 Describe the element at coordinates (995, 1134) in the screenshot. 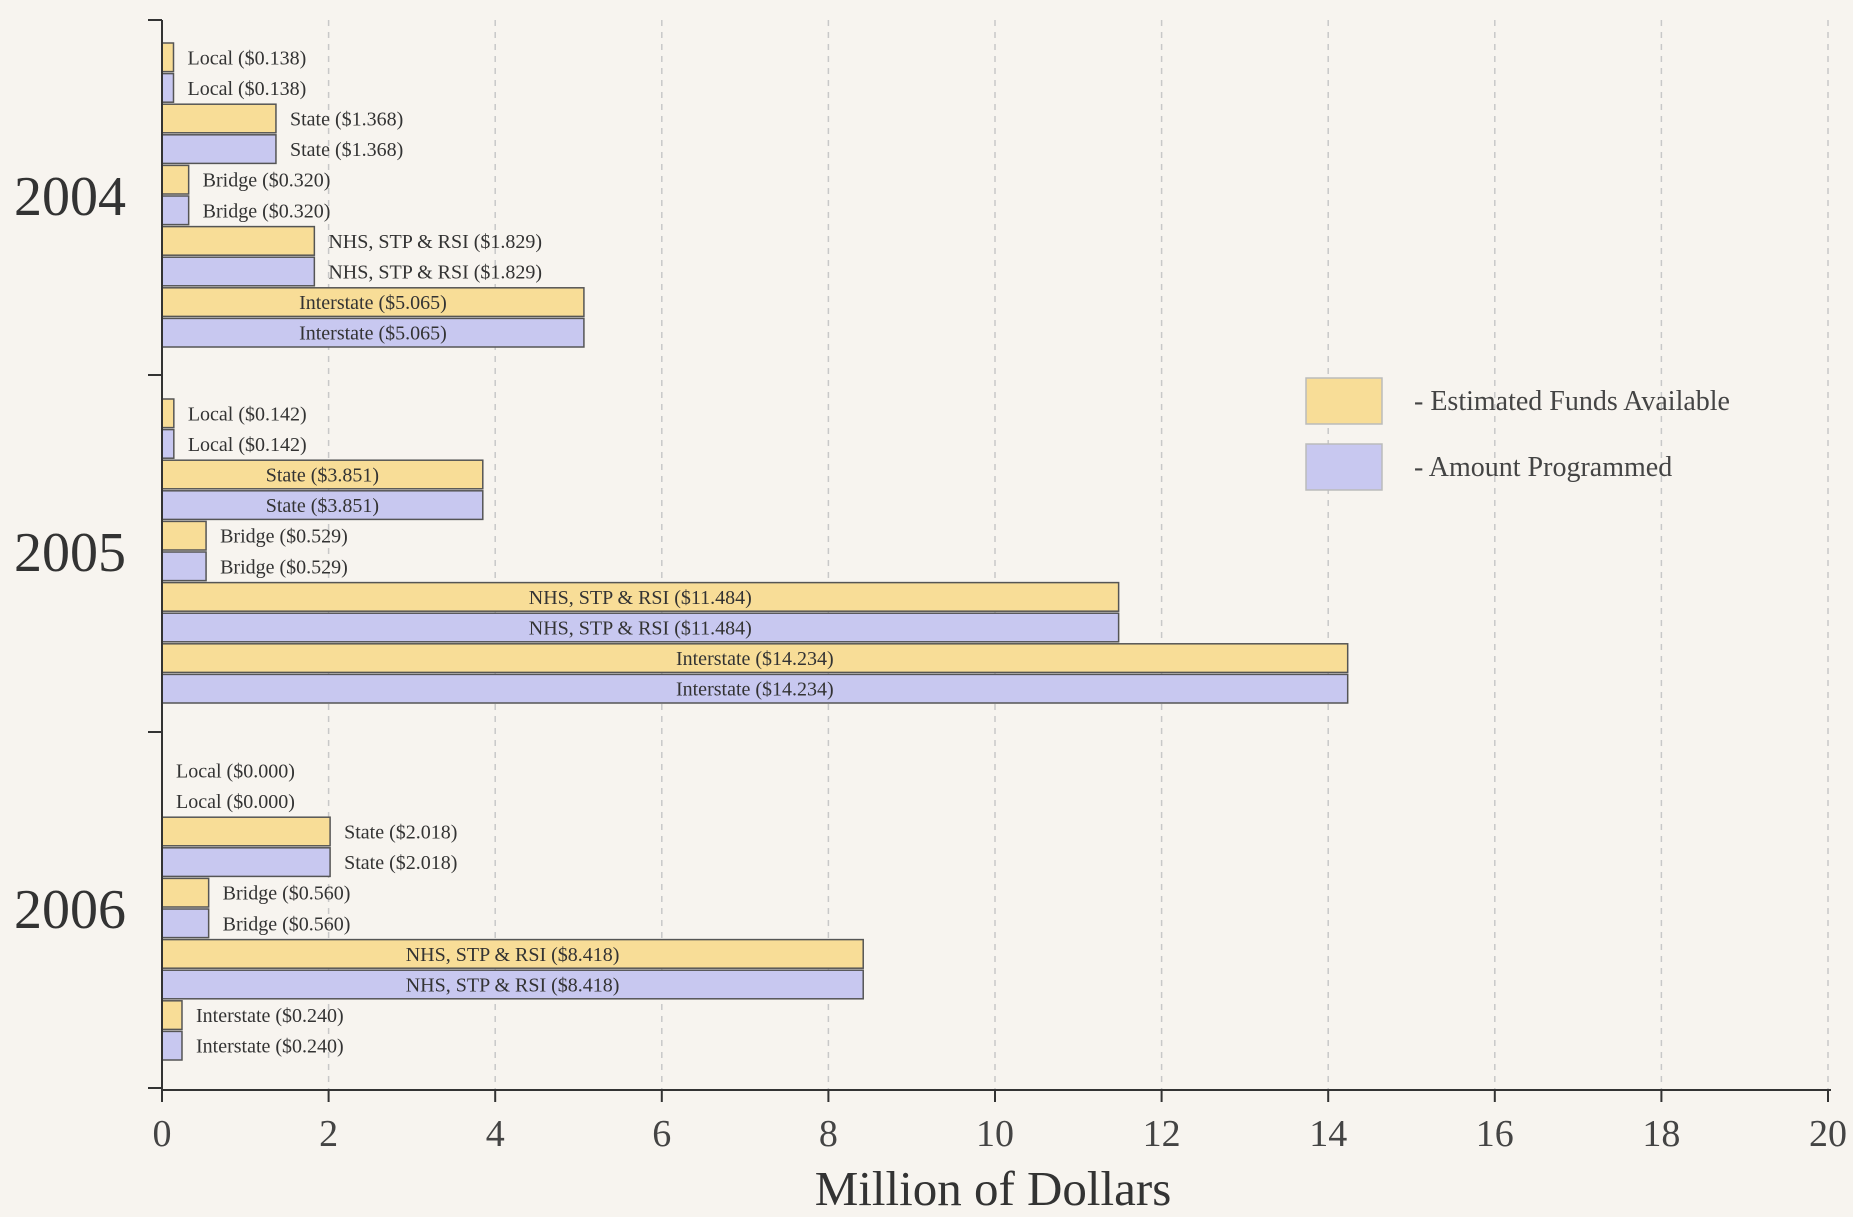

I see `x-tick-label: 10` at that location.